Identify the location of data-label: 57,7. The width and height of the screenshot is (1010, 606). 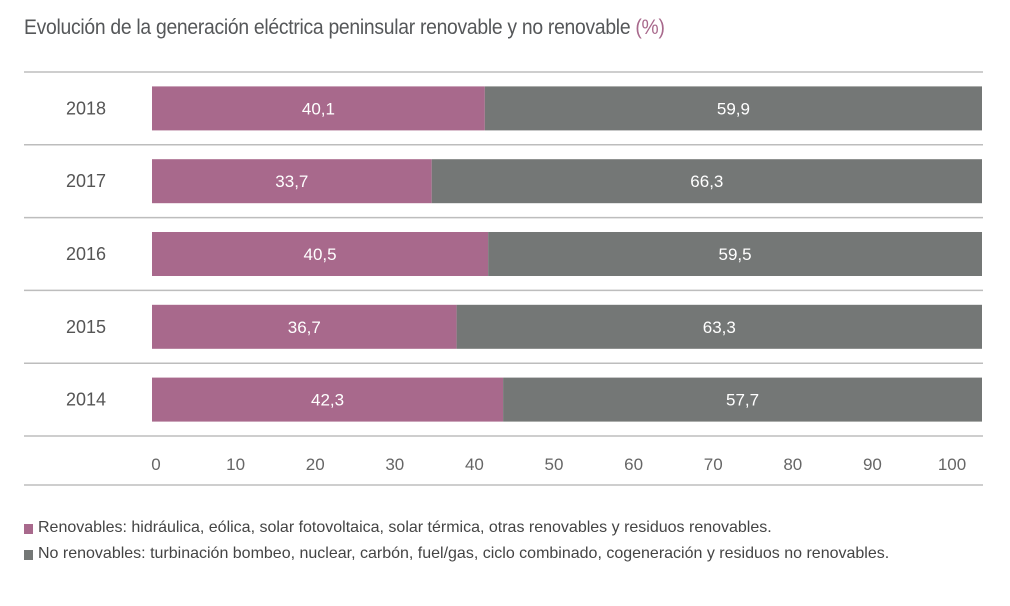
(742, 400).